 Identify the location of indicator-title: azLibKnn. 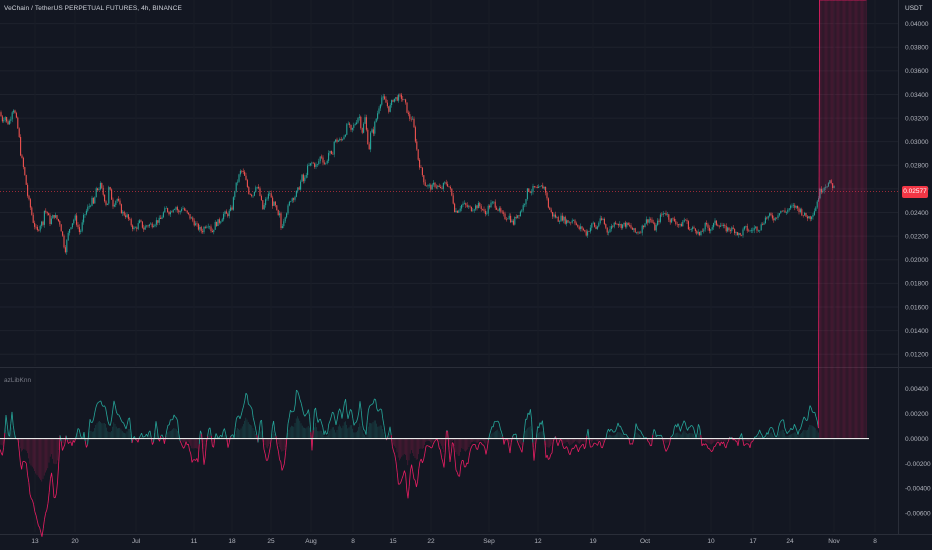
(18, 380).